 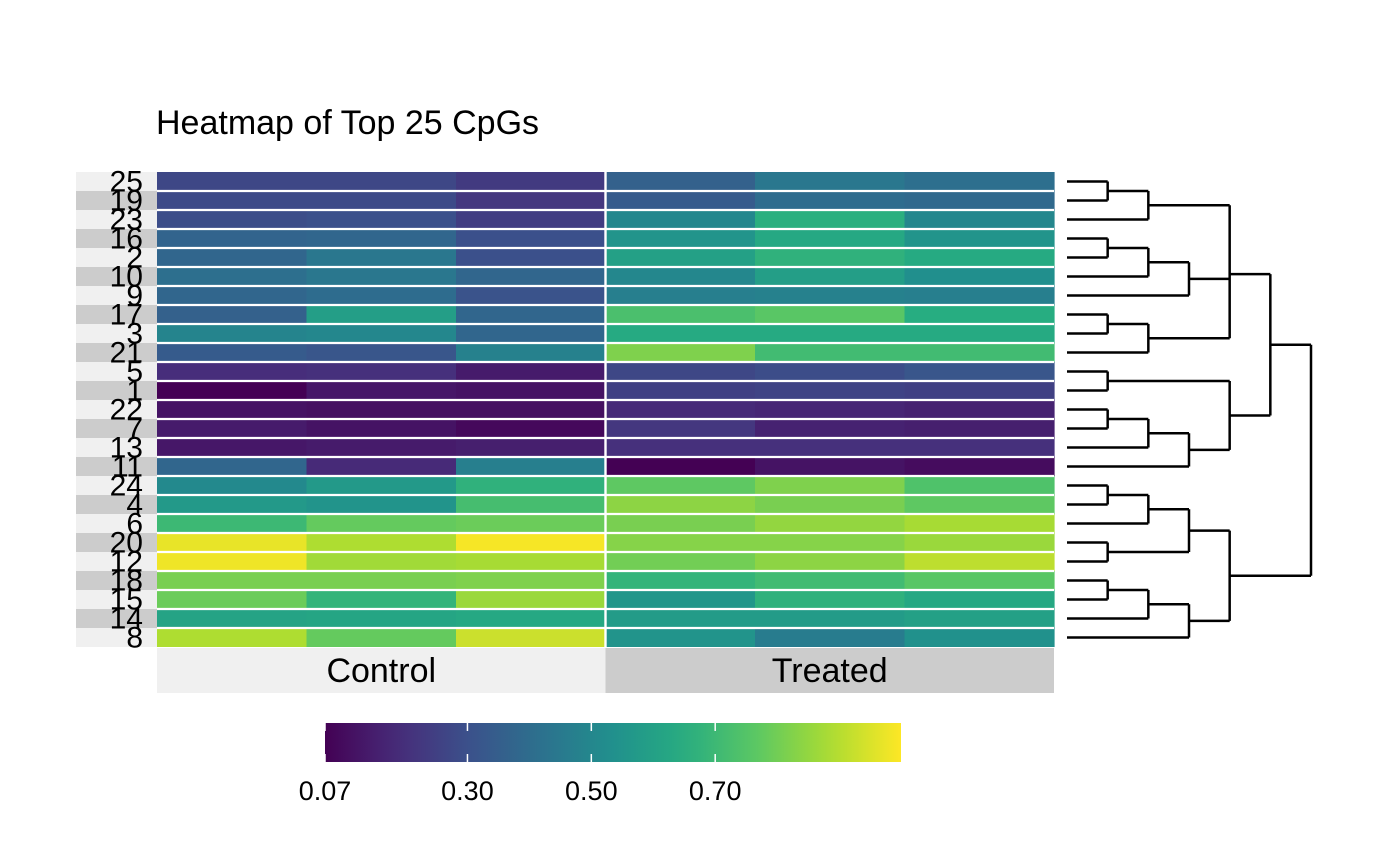 I want to click on group-strip, so click(x=829, y=670).